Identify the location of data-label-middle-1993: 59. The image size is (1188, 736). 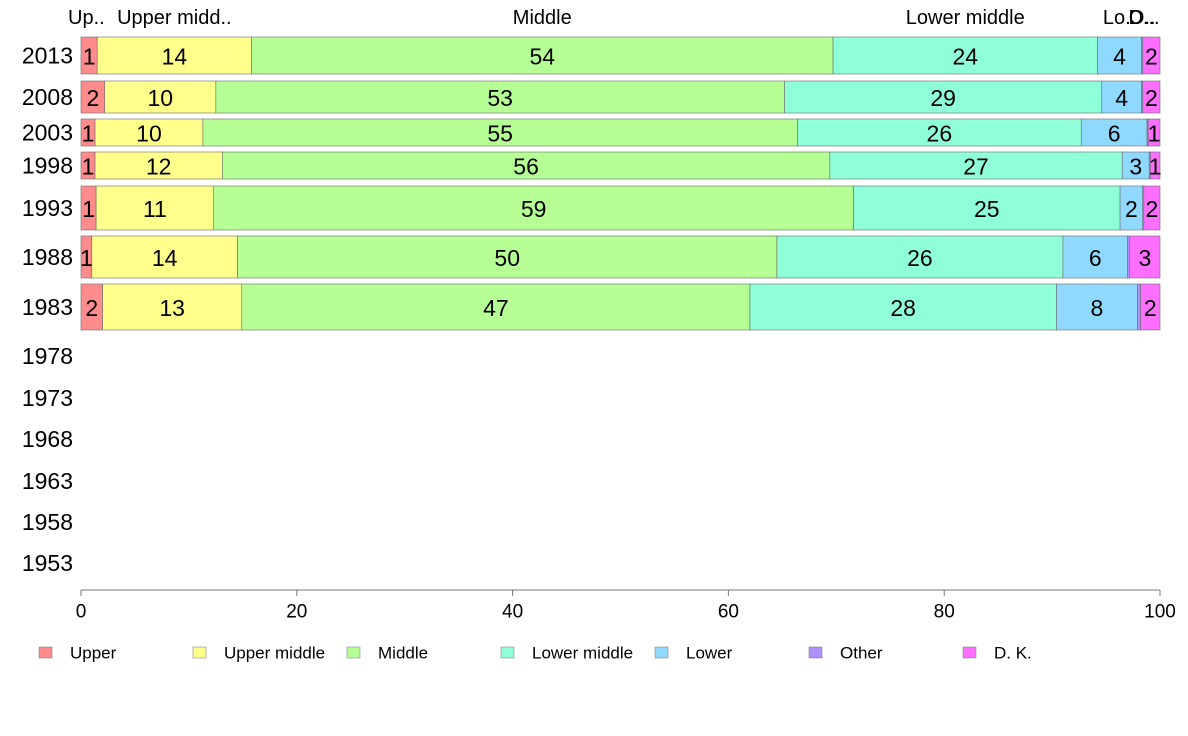
(534, 209).